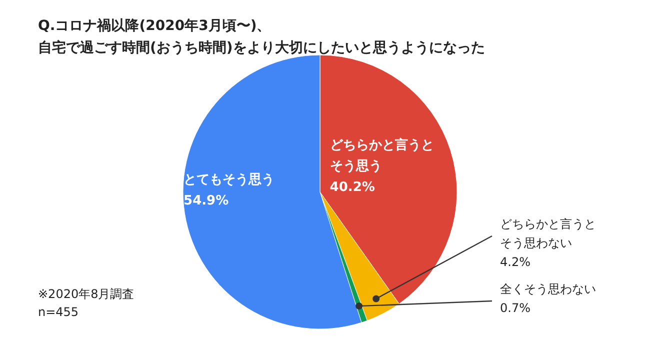 This screenshot has height=340, width=650. What do you see at coordinates (206, 201) in the screenshot?
I see `data-label: 54.9%` at bounding box center [206, 201].